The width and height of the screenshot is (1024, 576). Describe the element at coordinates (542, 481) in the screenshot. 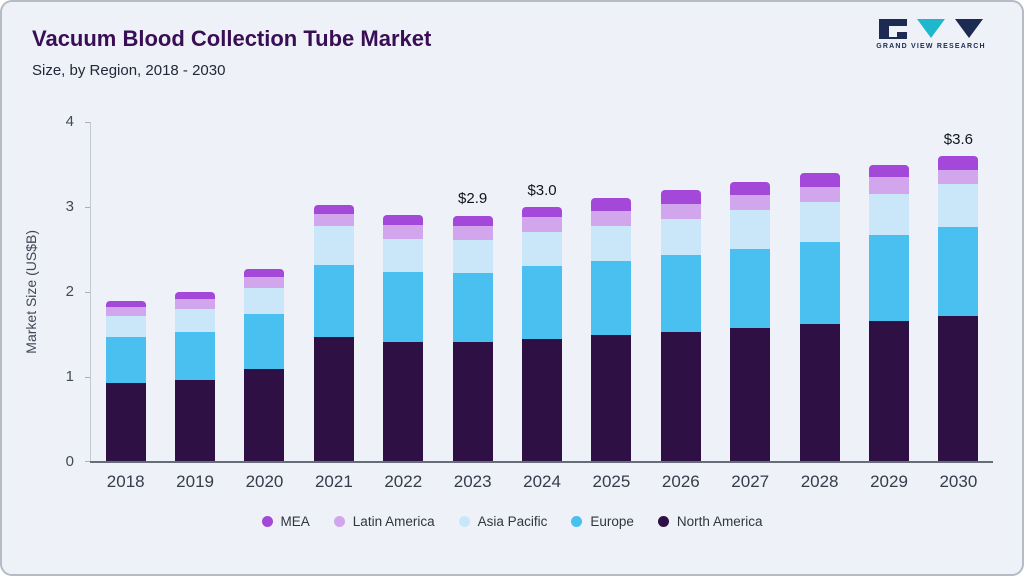

I see `x-axis-label: 2024` at that location.